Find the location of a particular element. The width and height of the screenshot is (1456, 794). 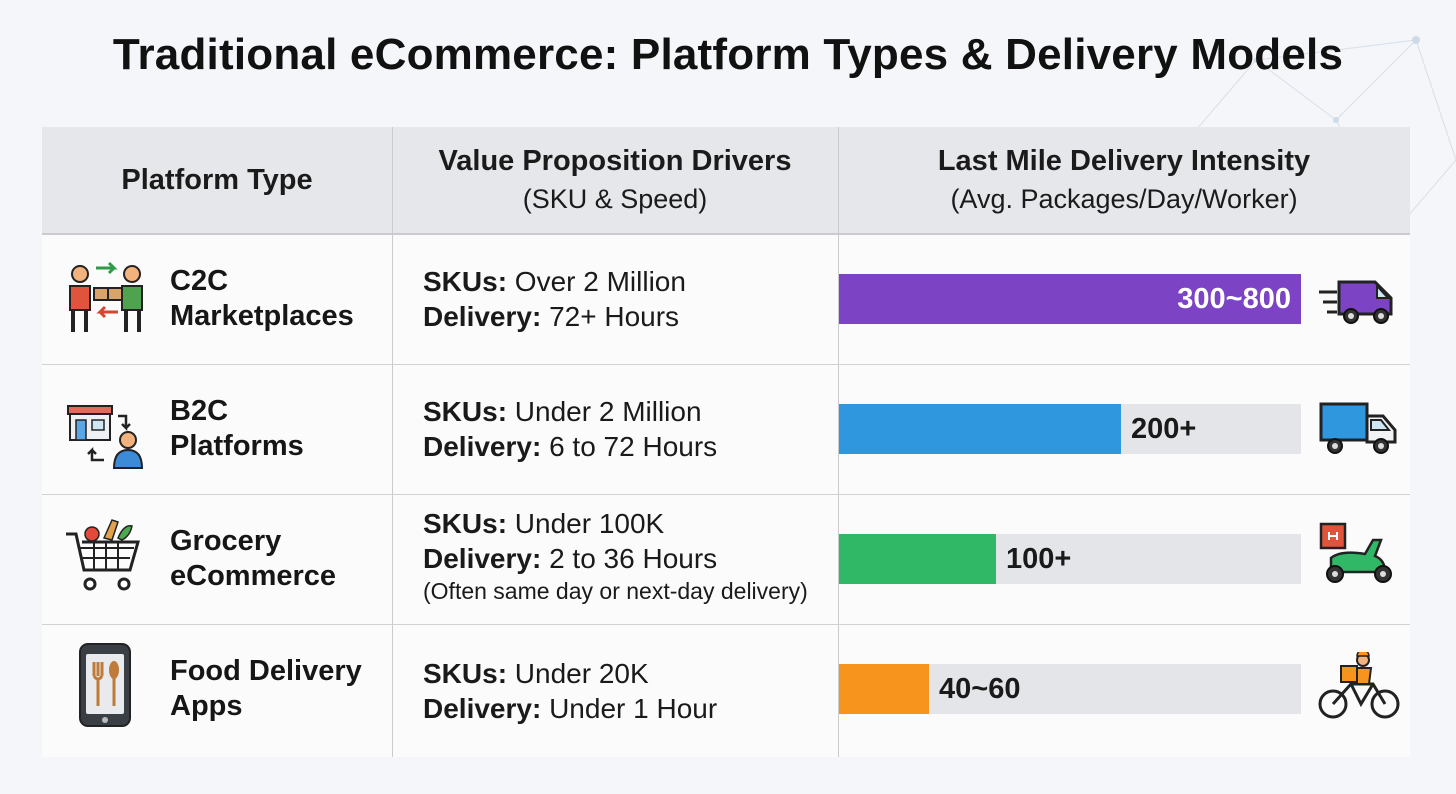

platform-name-line2: Platforms is located at coordinates (237, 446).